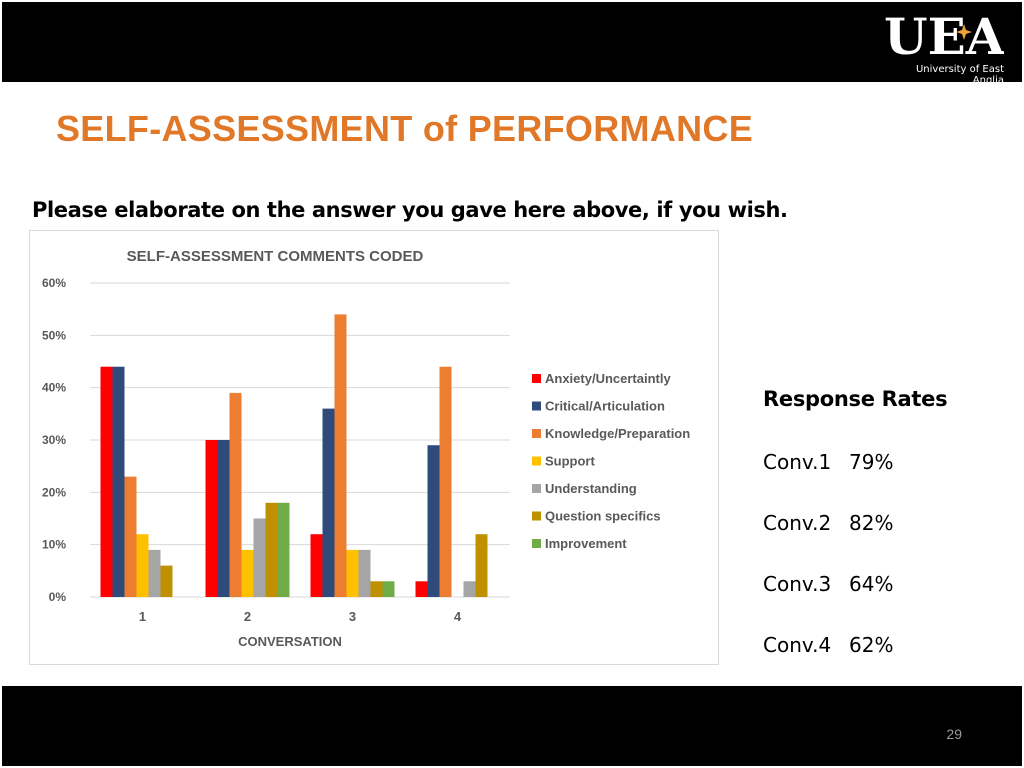  I want to click on y-tick-label: 40%, so click(54, 388).